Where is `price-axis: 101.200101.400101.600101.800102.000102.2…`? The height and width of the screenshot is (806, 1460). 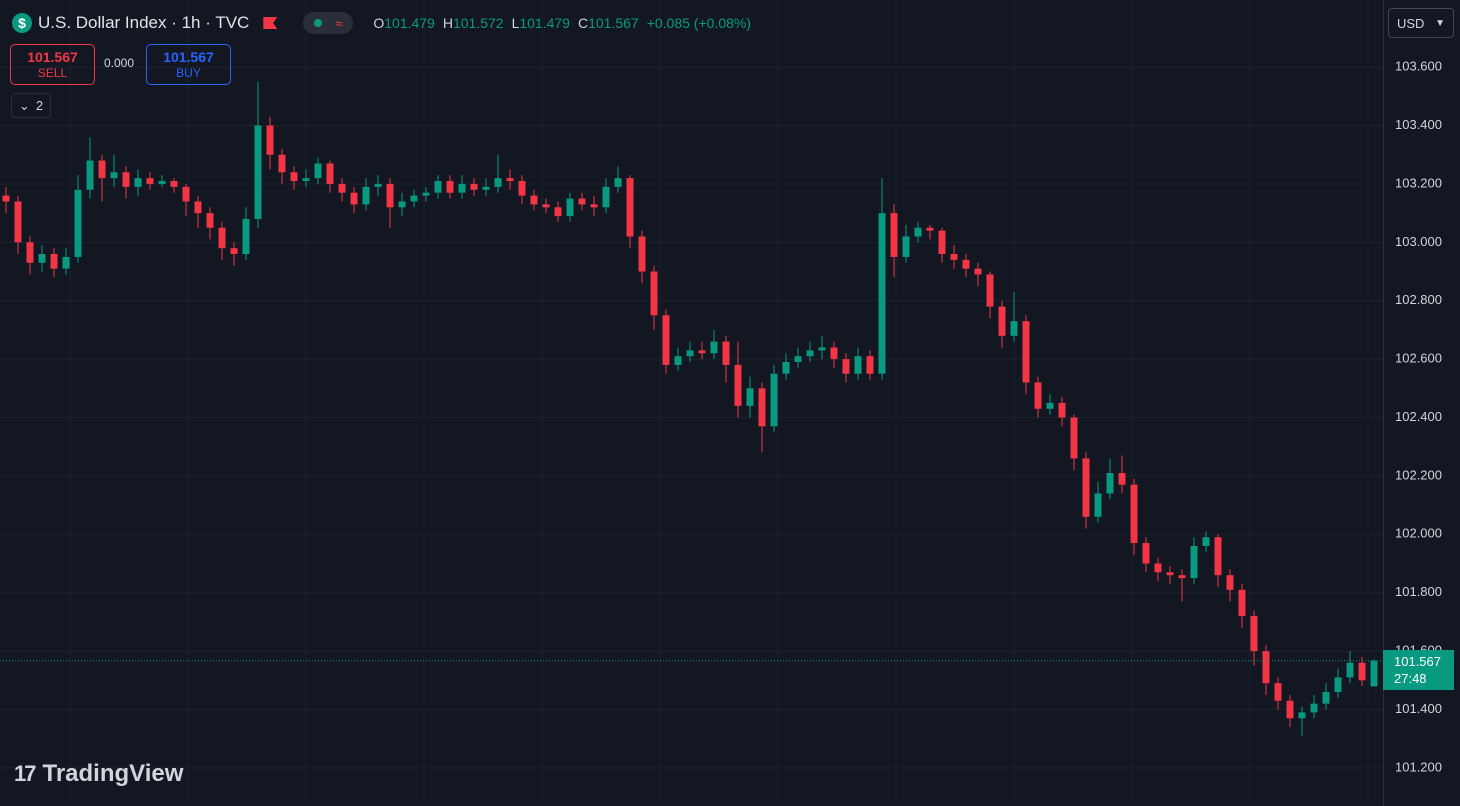 price-axis: 101.200101.400101.600101.800102.000102.2… is located at coordinates (1418, 417).